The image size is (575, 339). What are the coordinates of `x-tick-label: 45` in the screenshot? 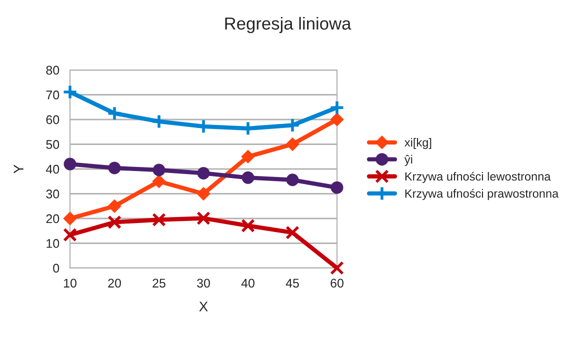 It's located at (292, 283).